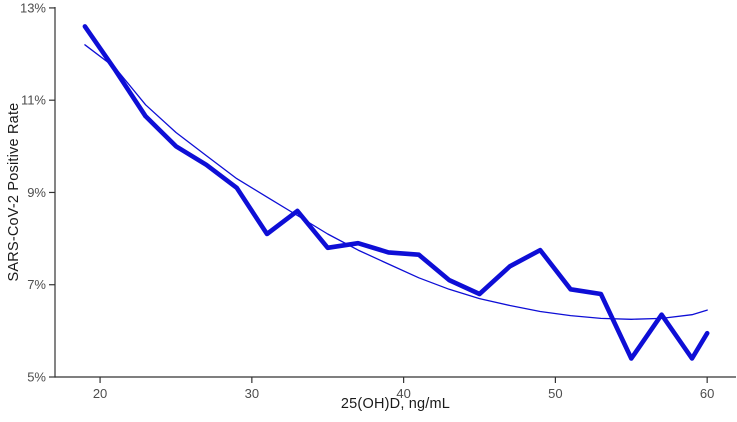 The image size is (737, 422). What do you see at coordinates (403, 393) in the screenshot?
I see `x-tick-label: 40` at bounding box center [403, 393].